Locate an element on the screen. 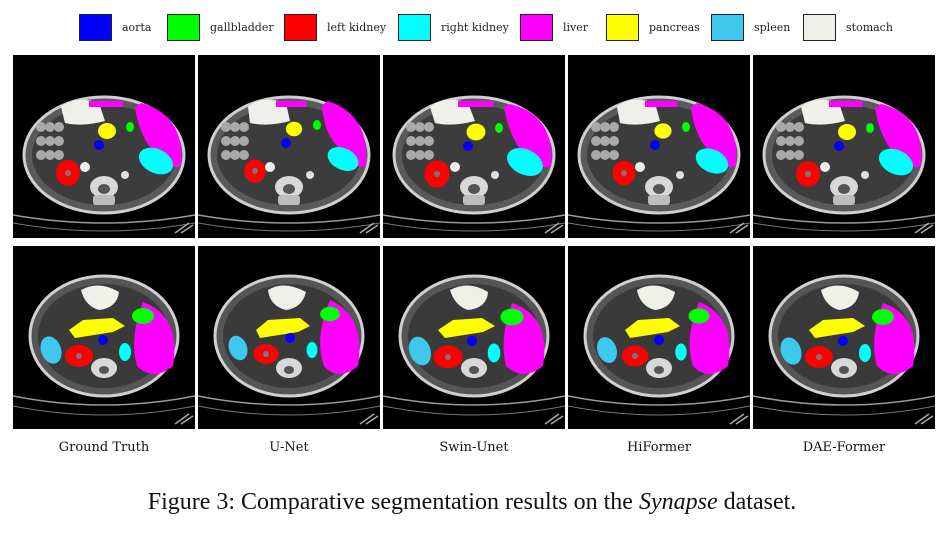 This screenshot has width=944, height=538. caption-suffix: dataset. is located at coordinates (757, 502).